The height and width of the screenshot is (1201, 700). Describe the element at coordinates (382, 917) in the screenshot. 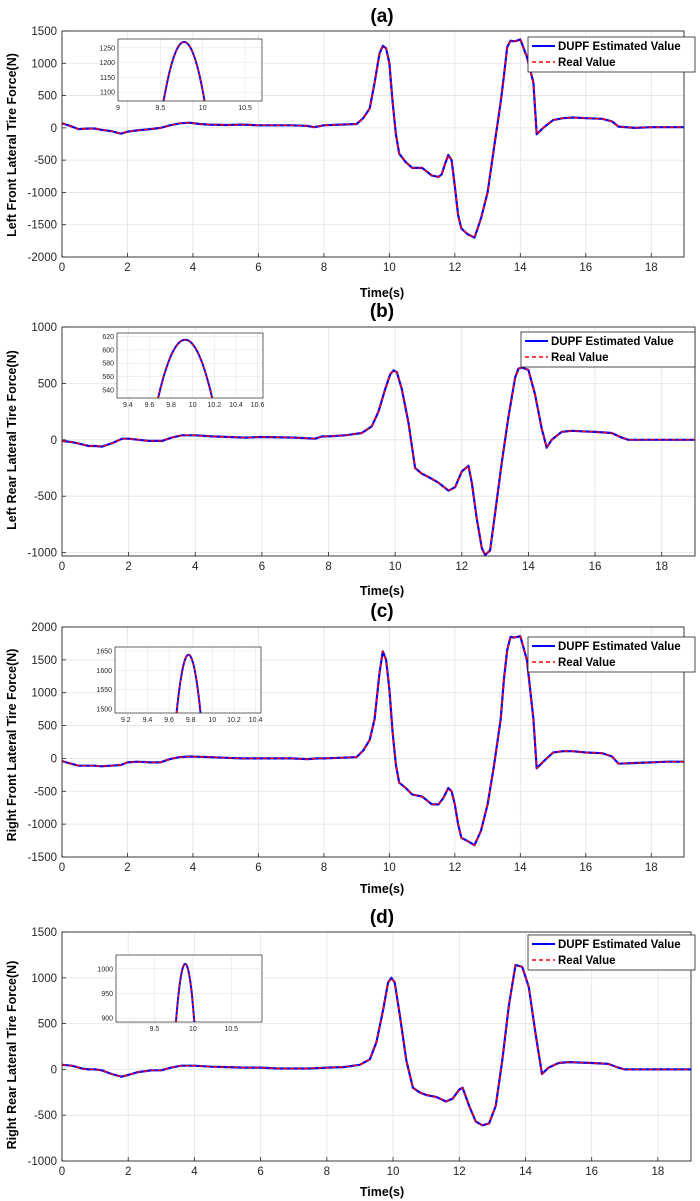

I see `chart-title: (d)` at that location.